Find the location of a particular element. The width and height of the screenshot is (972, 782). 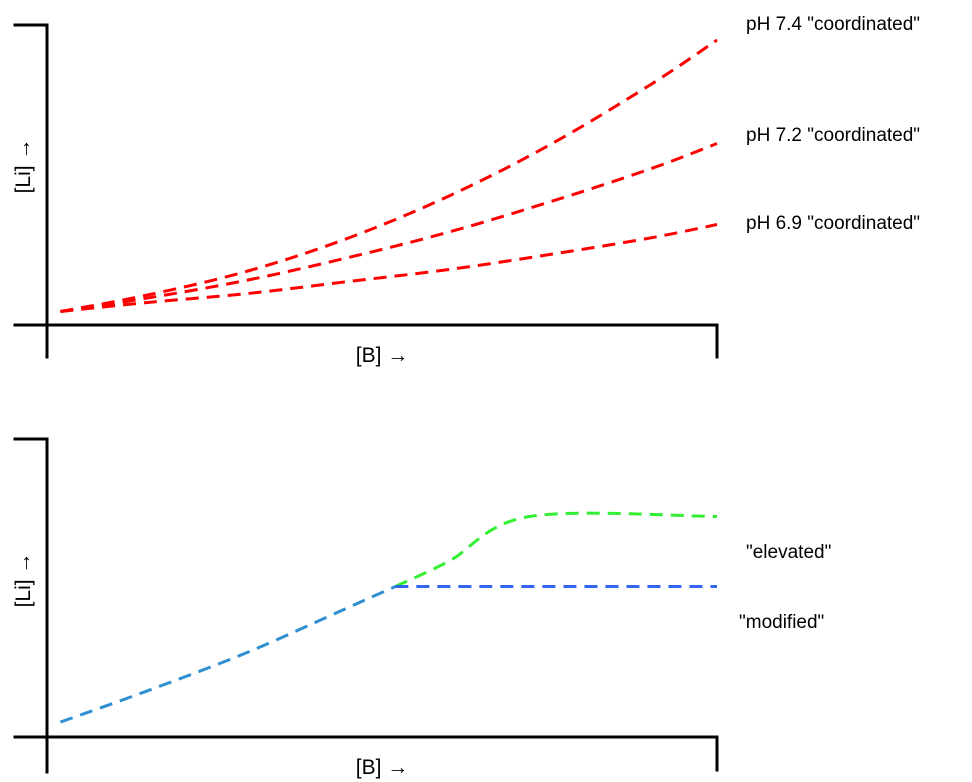

bottom-y-axis-label: [Li] → is located at coordinates (23, 580).